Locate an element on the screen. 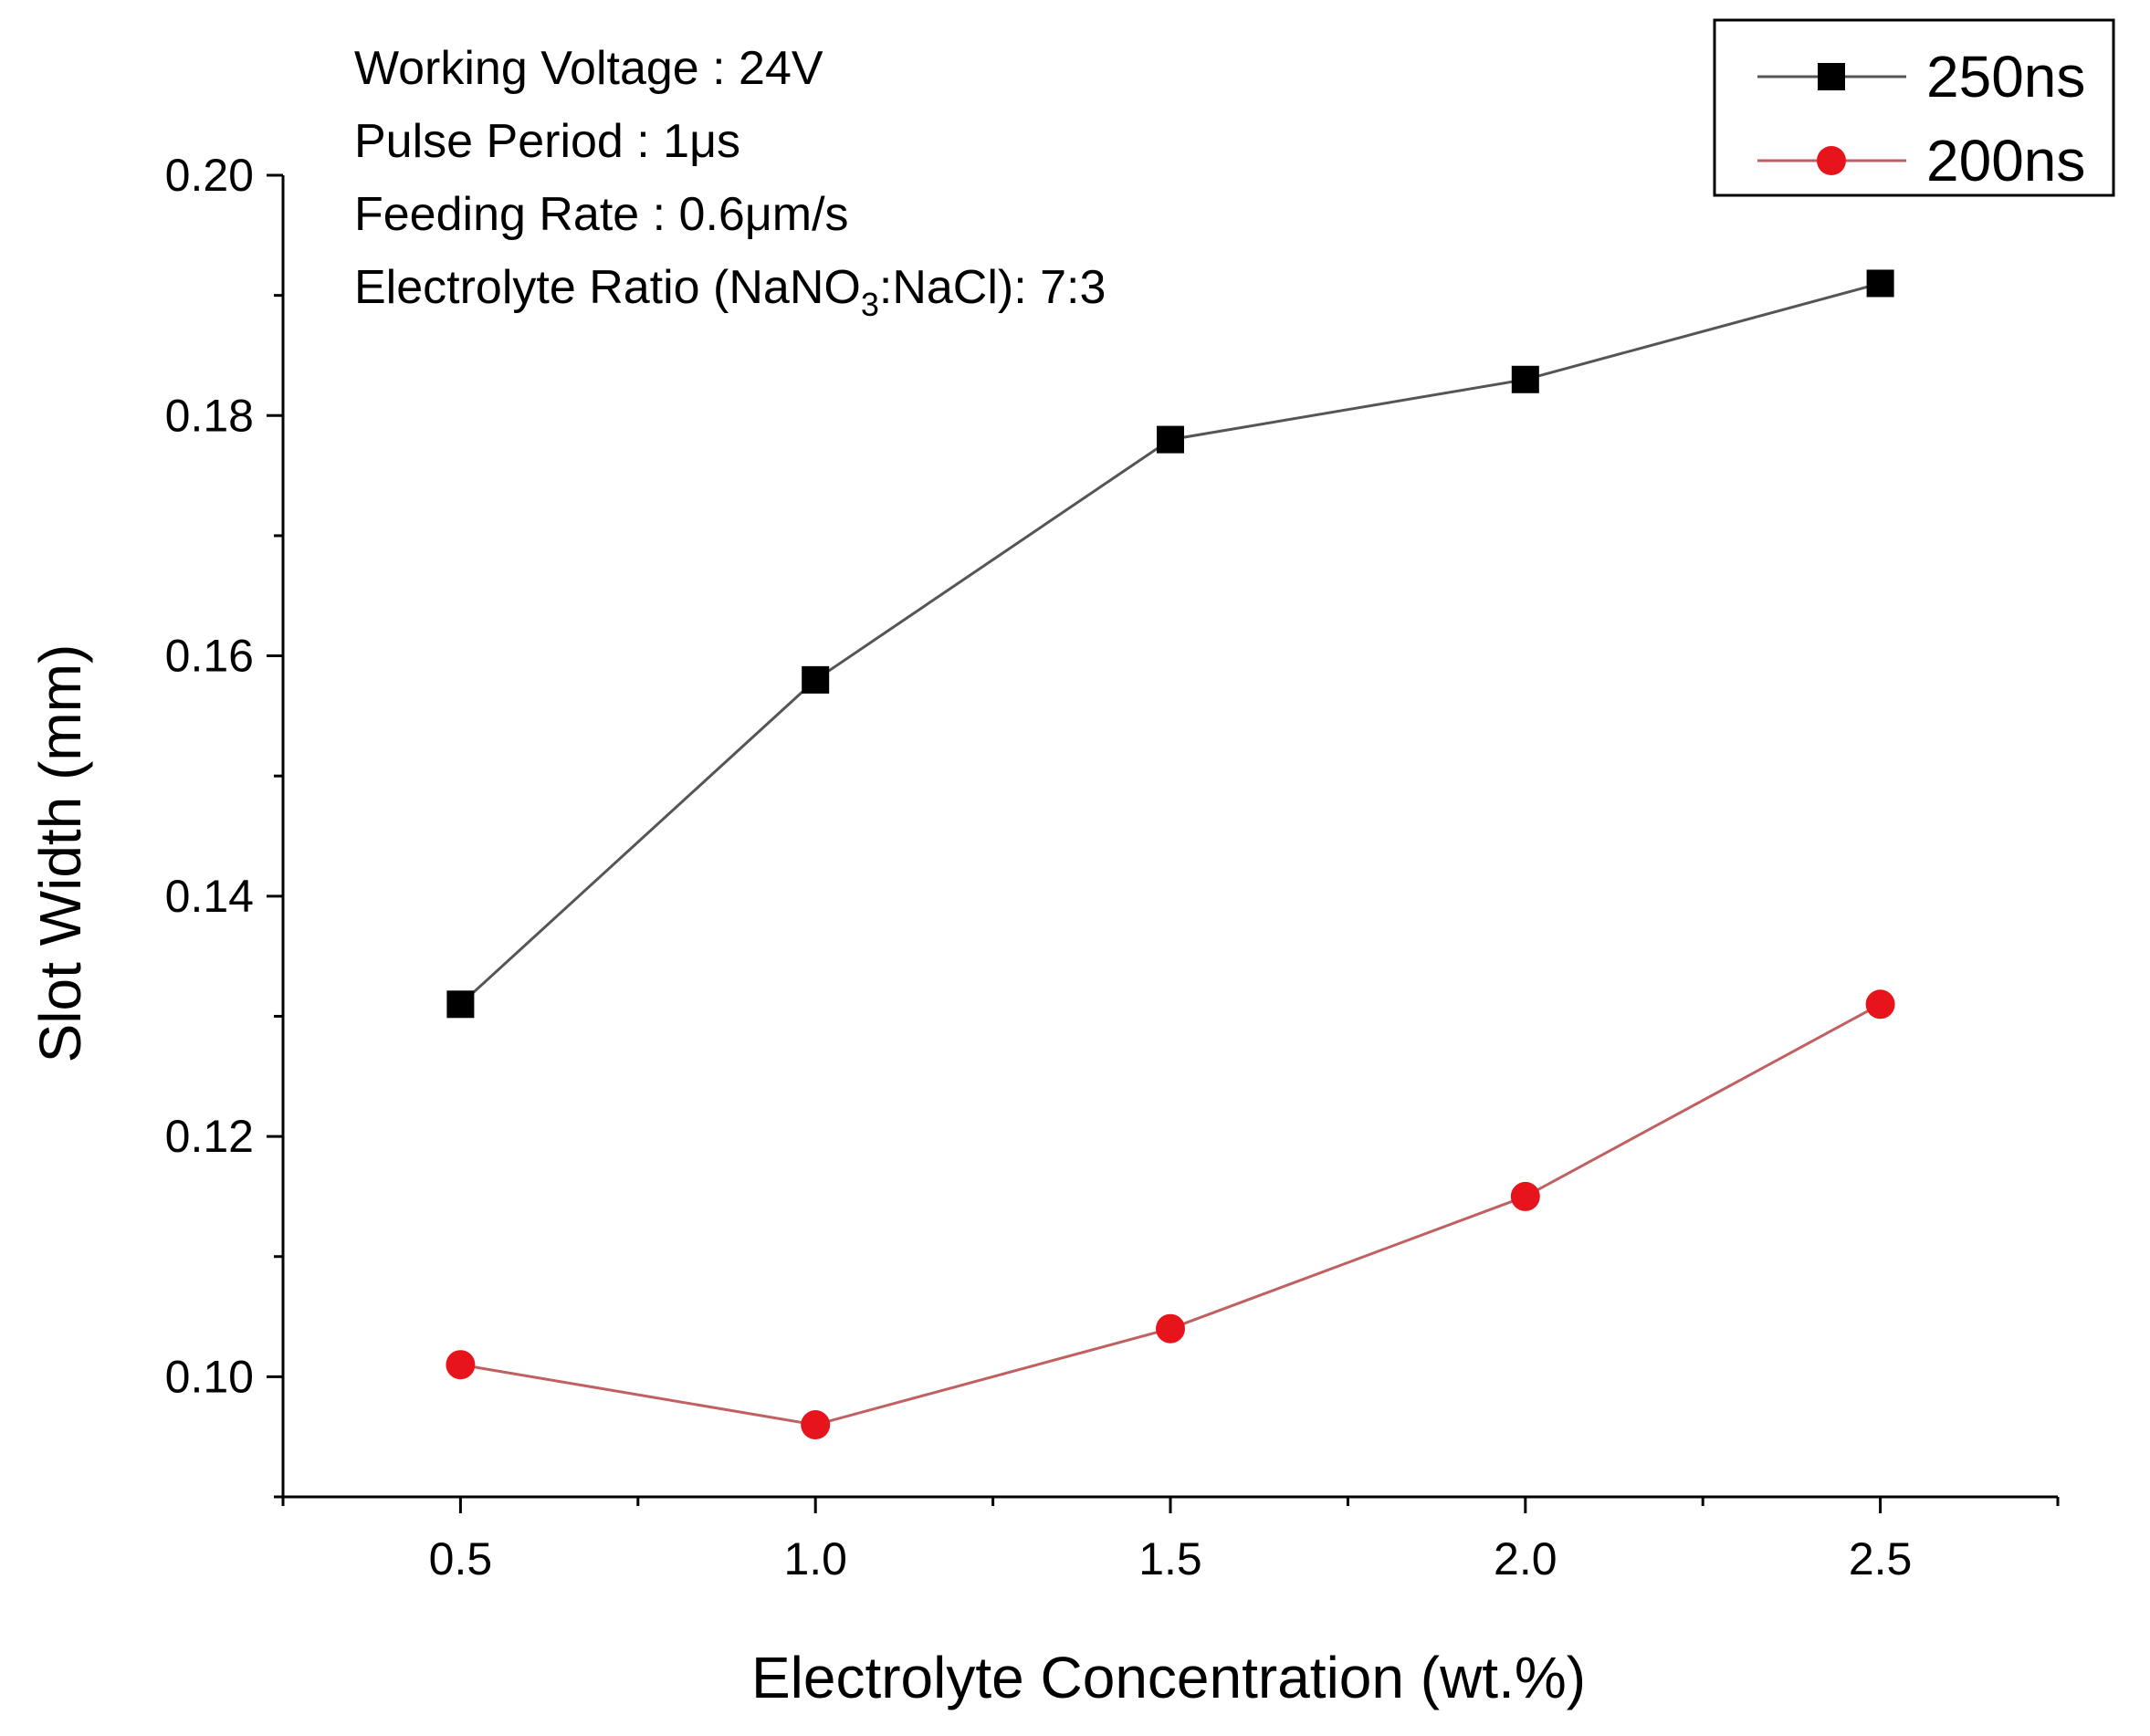 The image size is (2150, 1736). legend-label-250ns: 250ns is located at coordinates (2005, 77).